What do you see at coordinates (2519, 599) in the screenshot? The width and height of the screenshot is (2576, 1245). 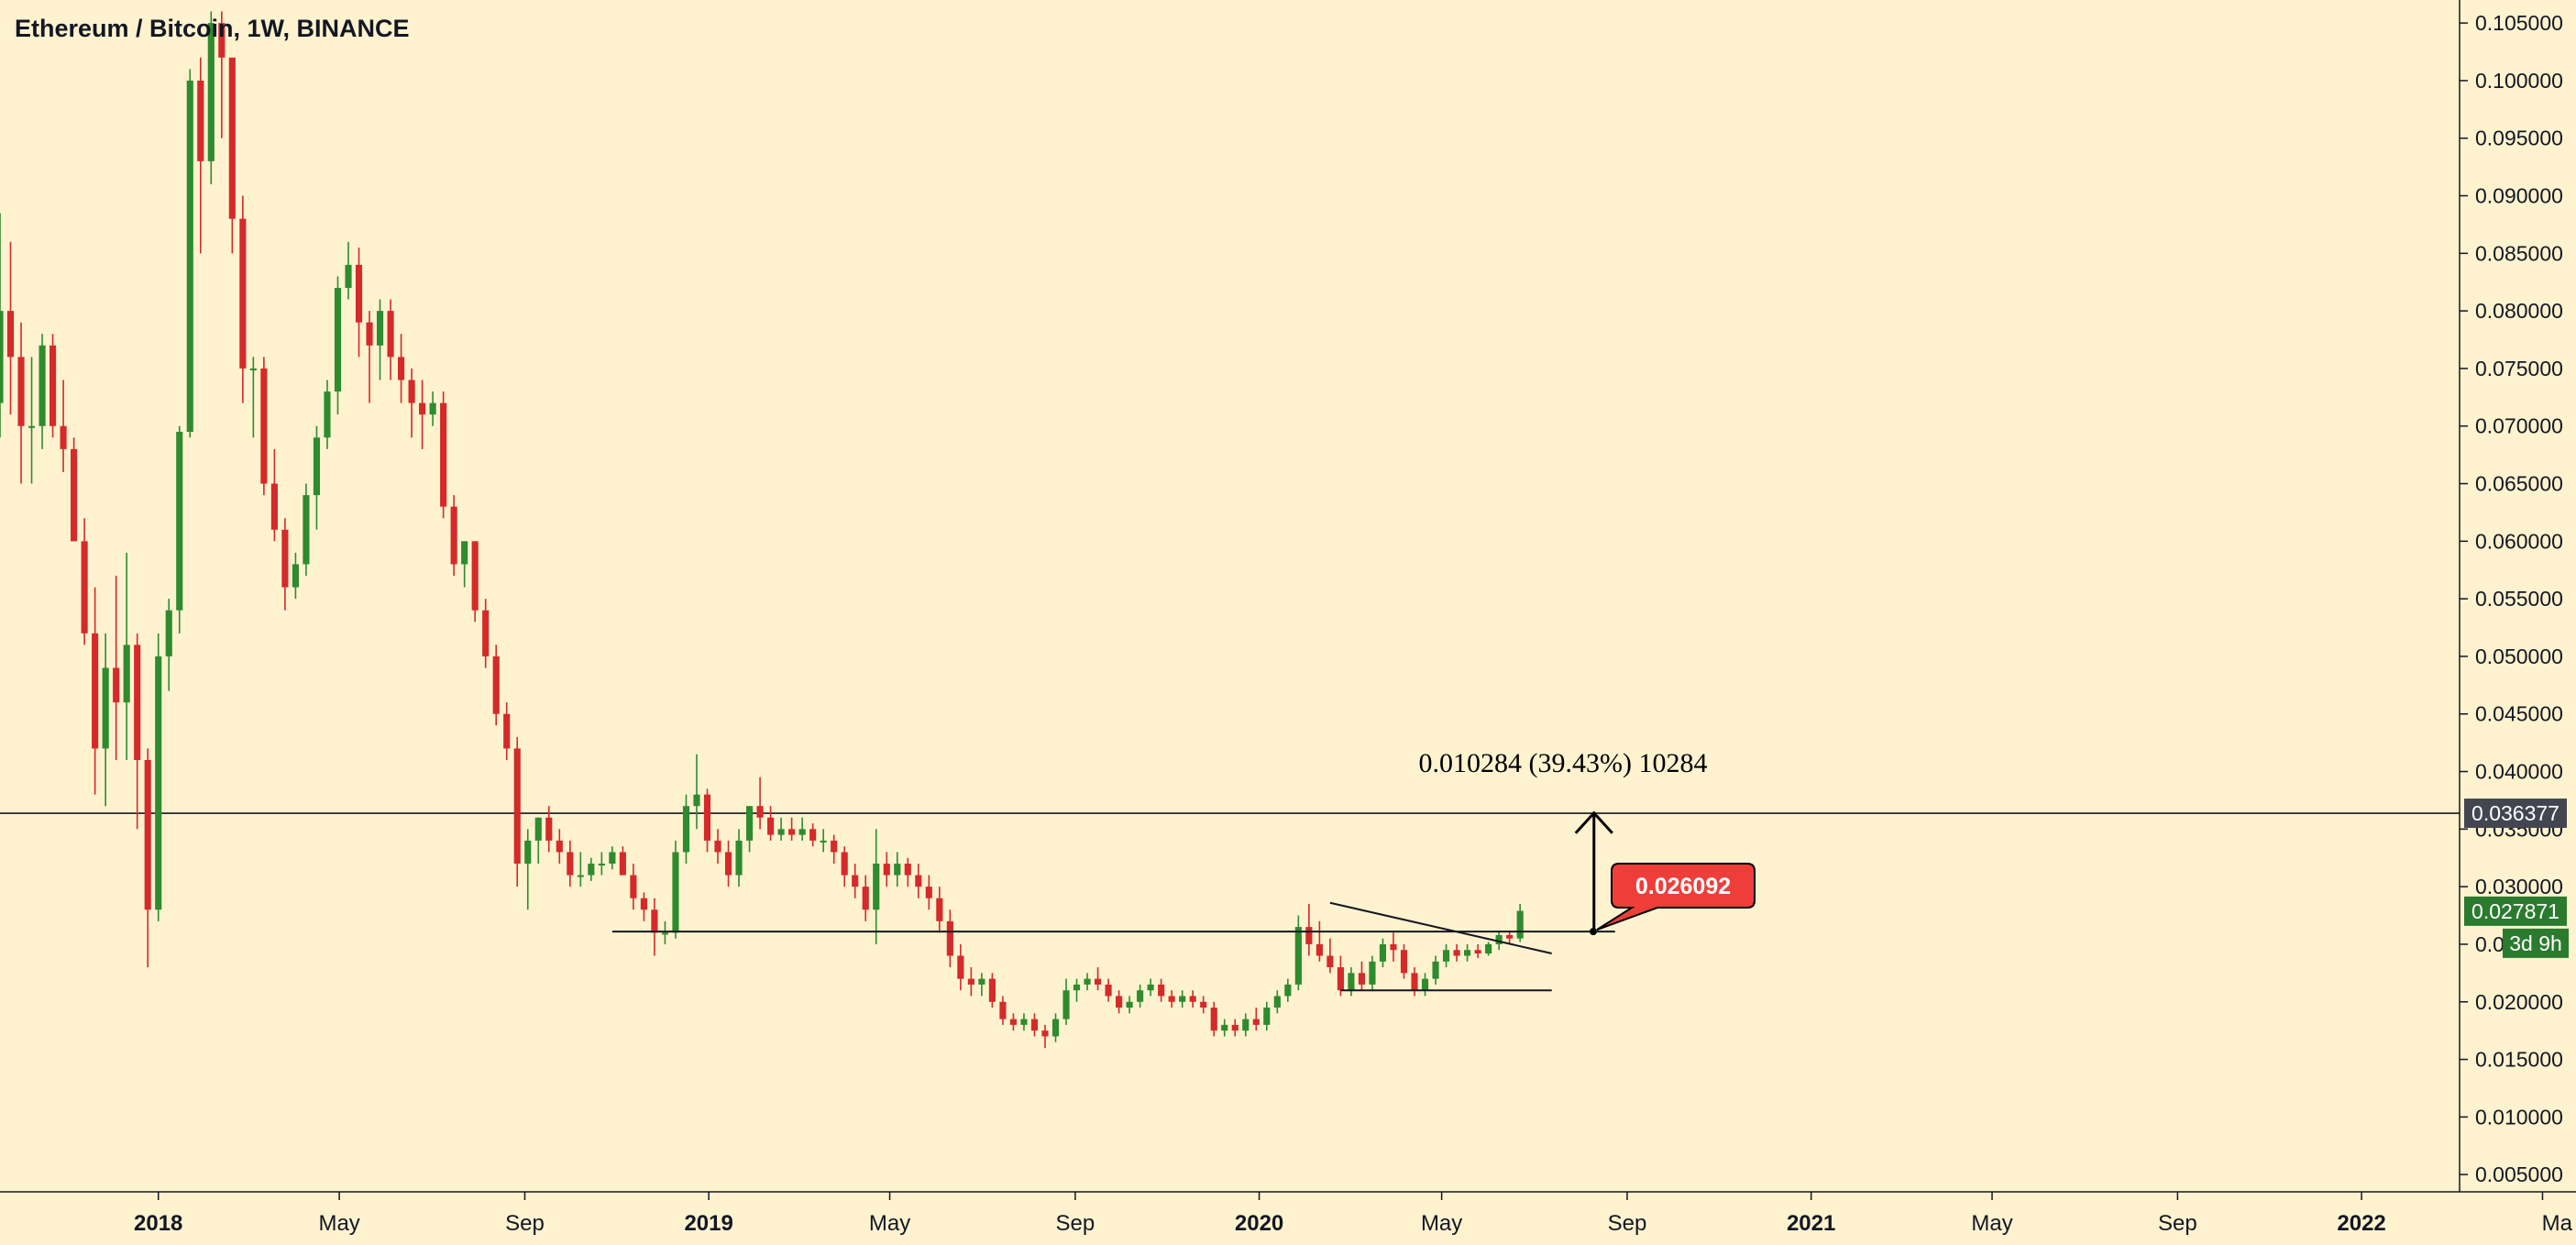 I see `y-tick-label: 0.055000` at bounding box center [2519, 599].